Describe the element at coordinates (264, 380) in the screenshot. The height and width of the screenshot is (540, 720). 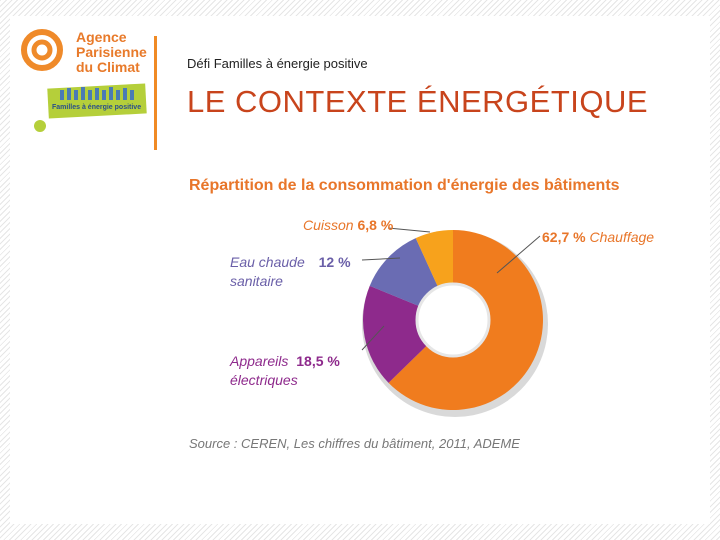
I see `app-name-2: électriques` at that location.